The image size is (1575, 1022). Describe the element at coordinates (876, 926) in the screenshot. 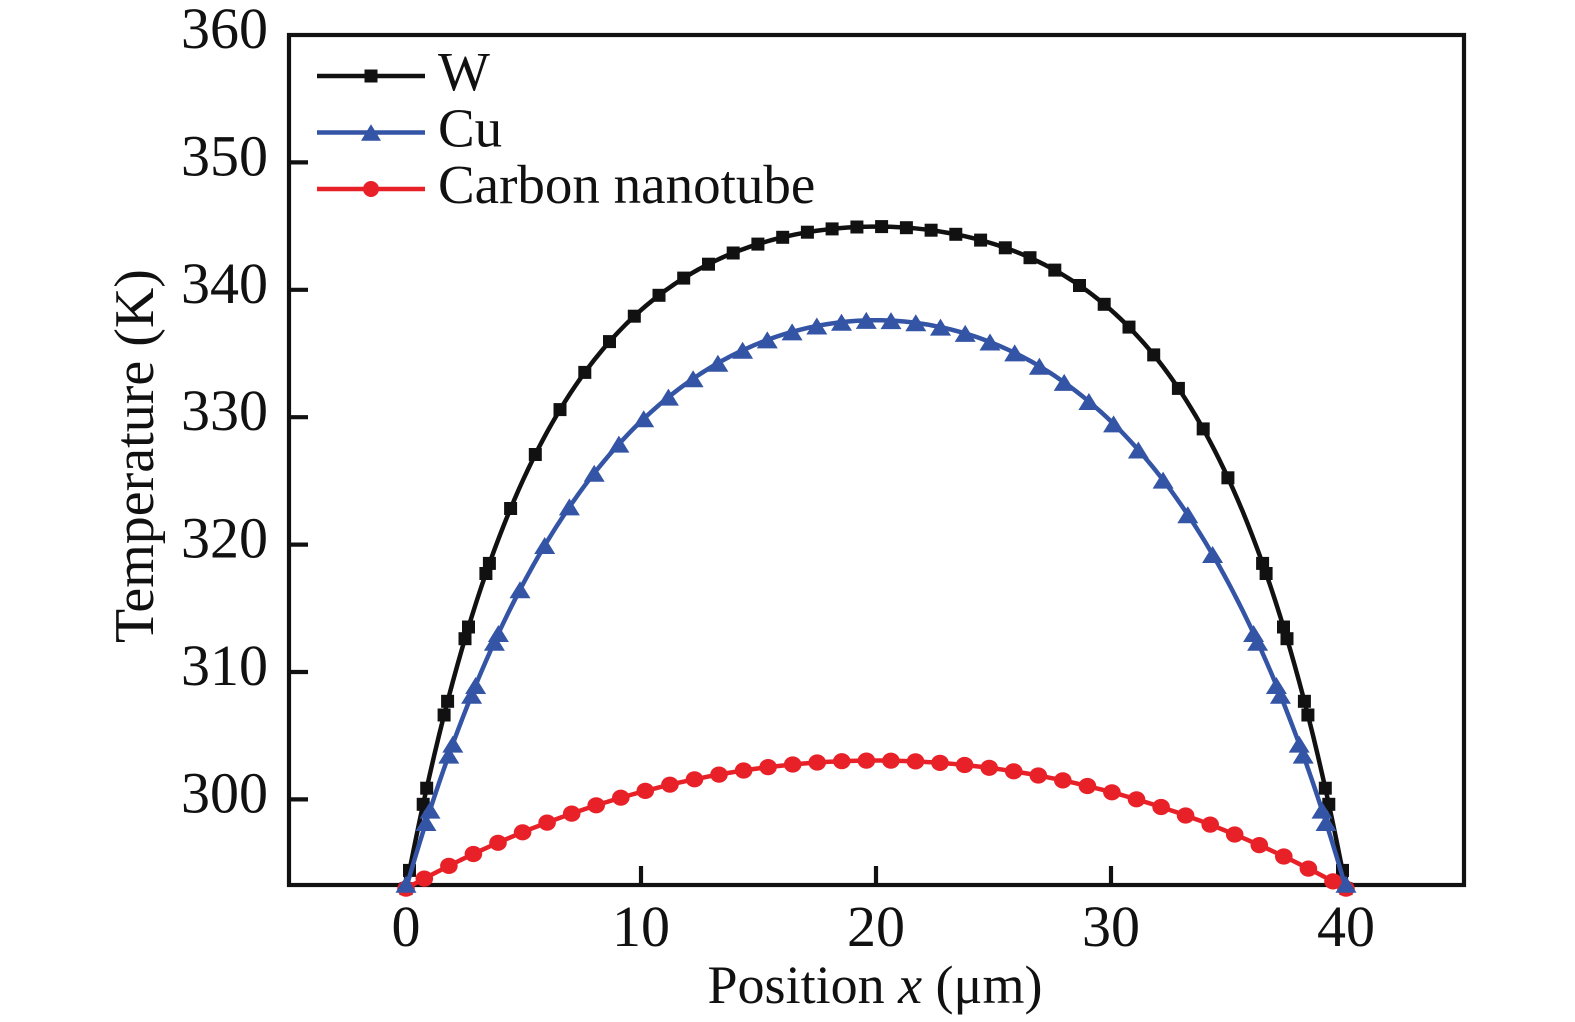

I see `svg-text: 20` at that location.